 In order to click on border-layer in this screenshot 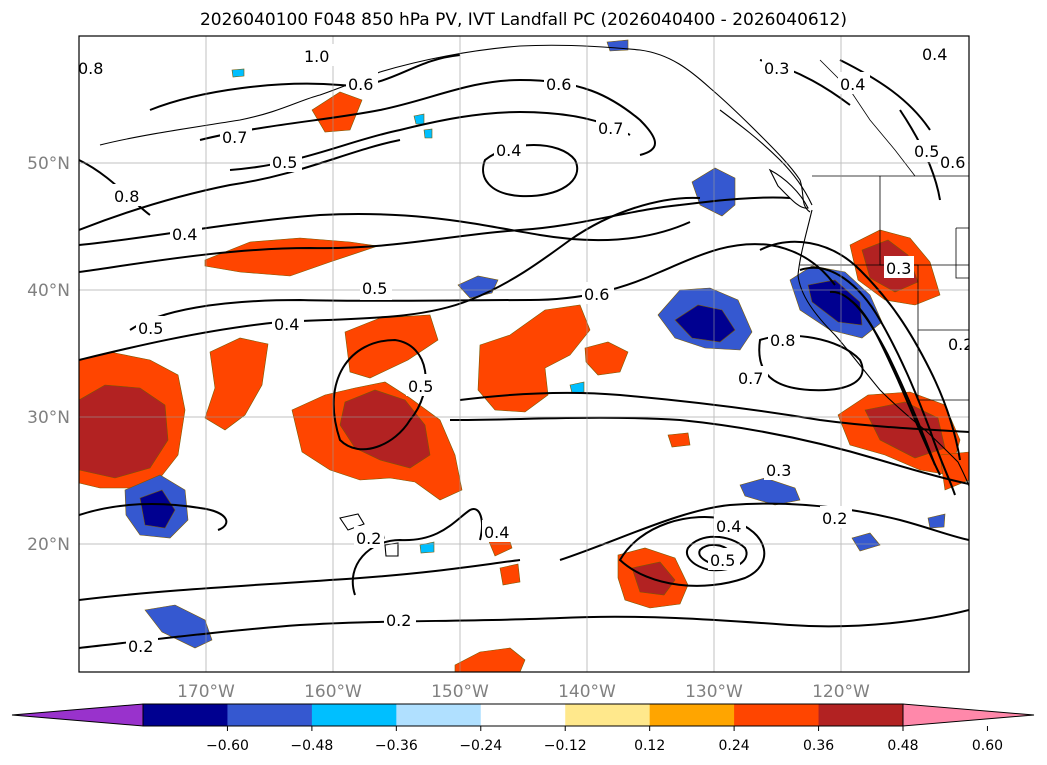, I will do `click(884, 230)`.